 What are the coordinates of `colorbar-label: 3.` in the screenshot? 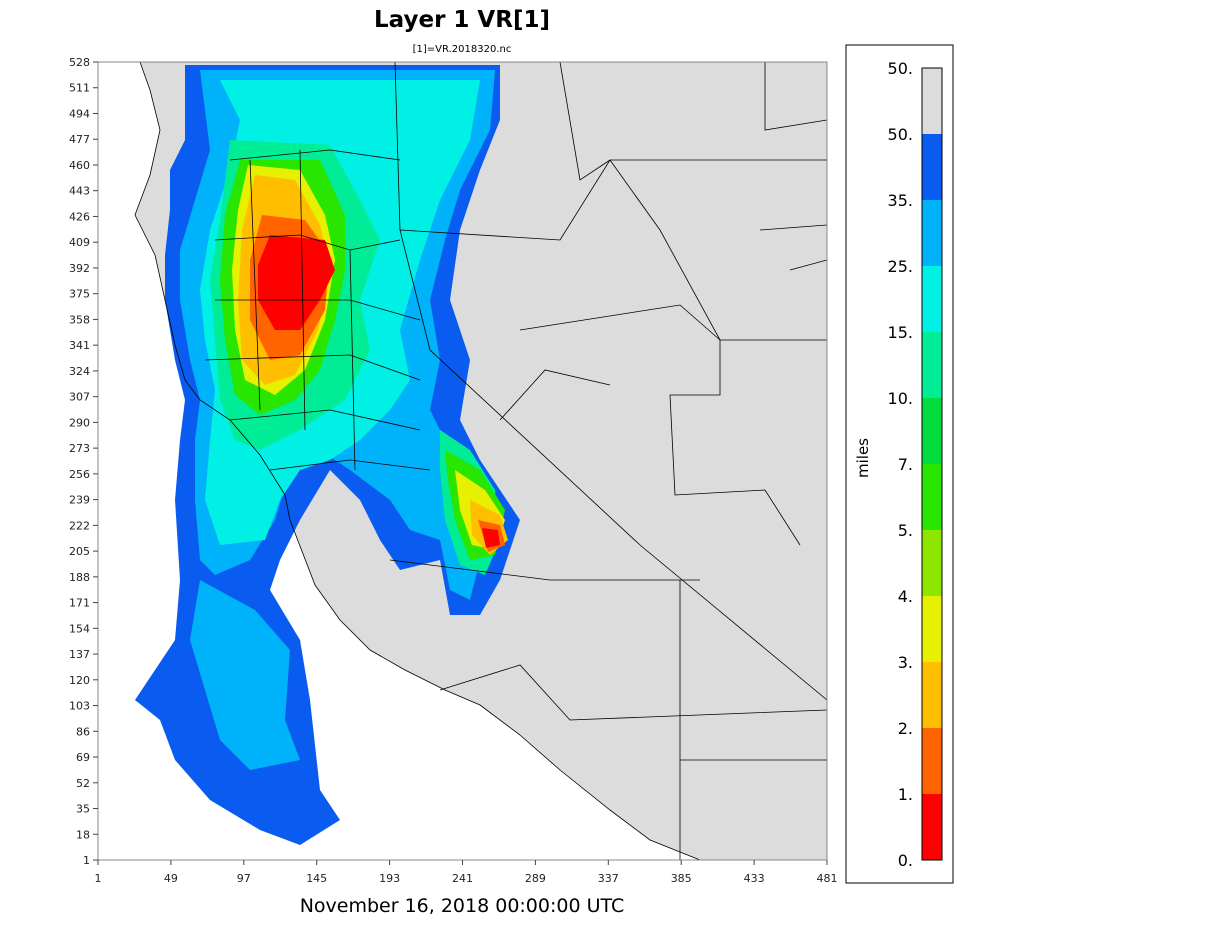 It's located at (905, 662).